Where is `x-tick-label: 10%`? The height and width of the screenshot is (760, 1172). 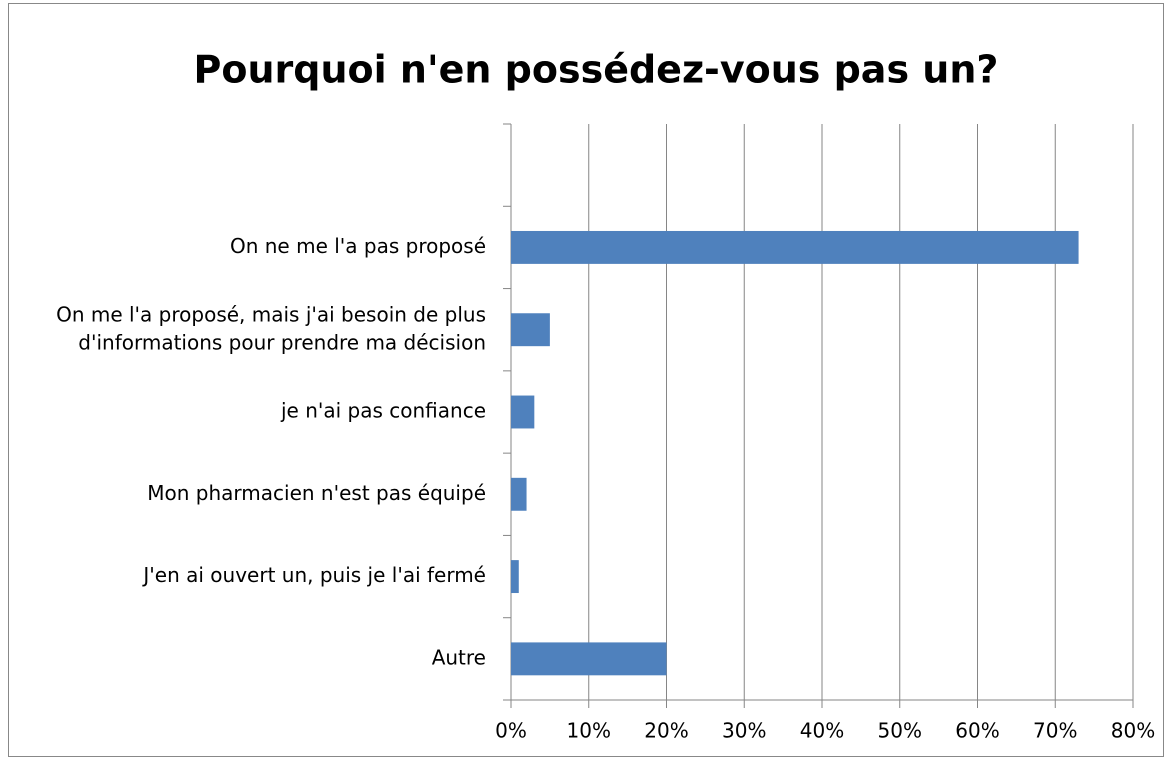 x-tick-label: 10% is located at coordinates (589, 731).